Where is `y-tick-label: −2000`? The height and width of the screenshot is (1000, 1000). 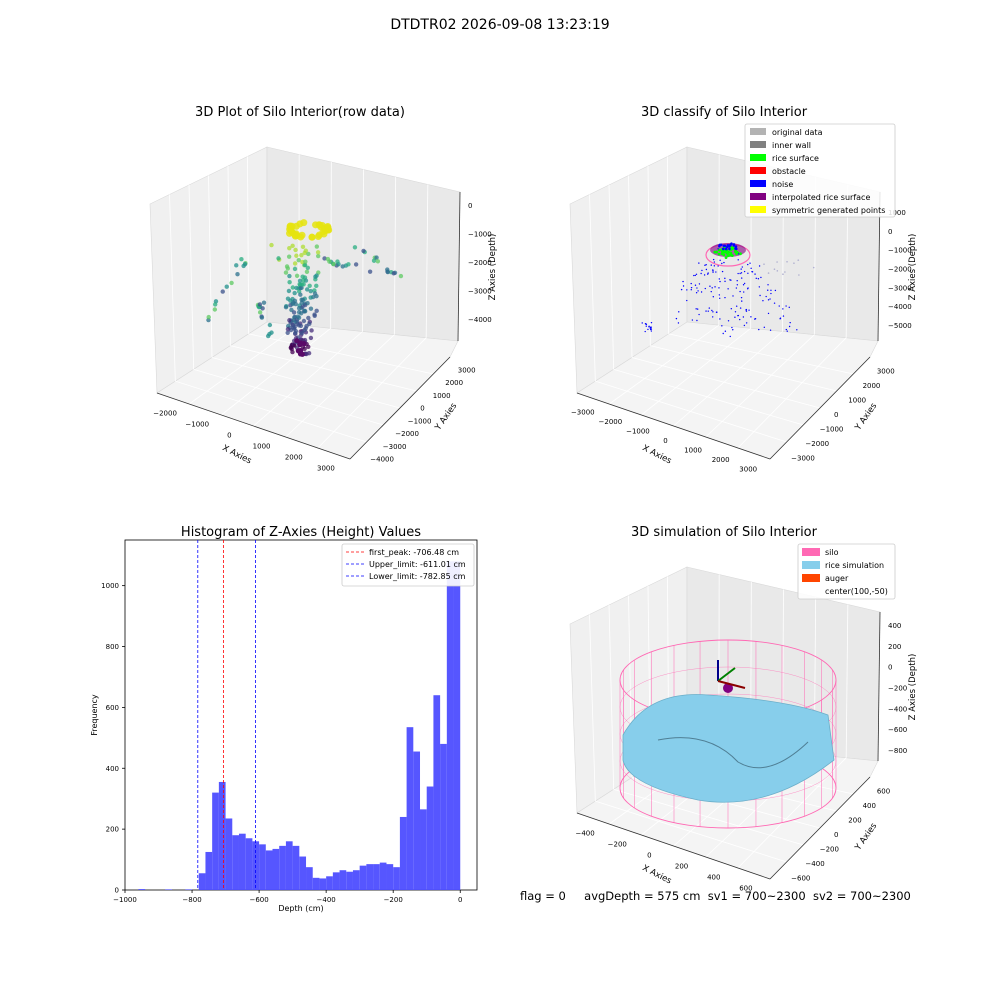
y-tick-label: −2000 is located at coordinates (407, 434).